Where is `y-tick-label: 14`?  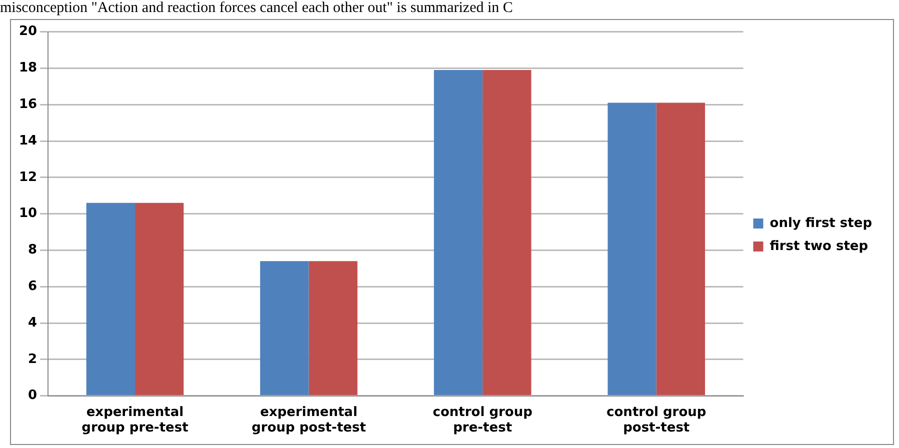 y-tick-label: 14 is located at coordinates (28, 140).